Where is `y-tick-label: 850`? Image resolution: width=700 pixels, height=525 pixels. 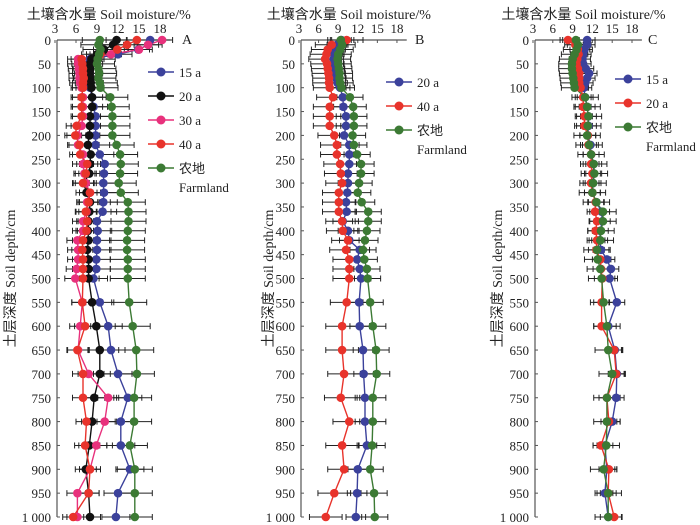
y-tick-label: 850 is located at coordinates (520, 445).